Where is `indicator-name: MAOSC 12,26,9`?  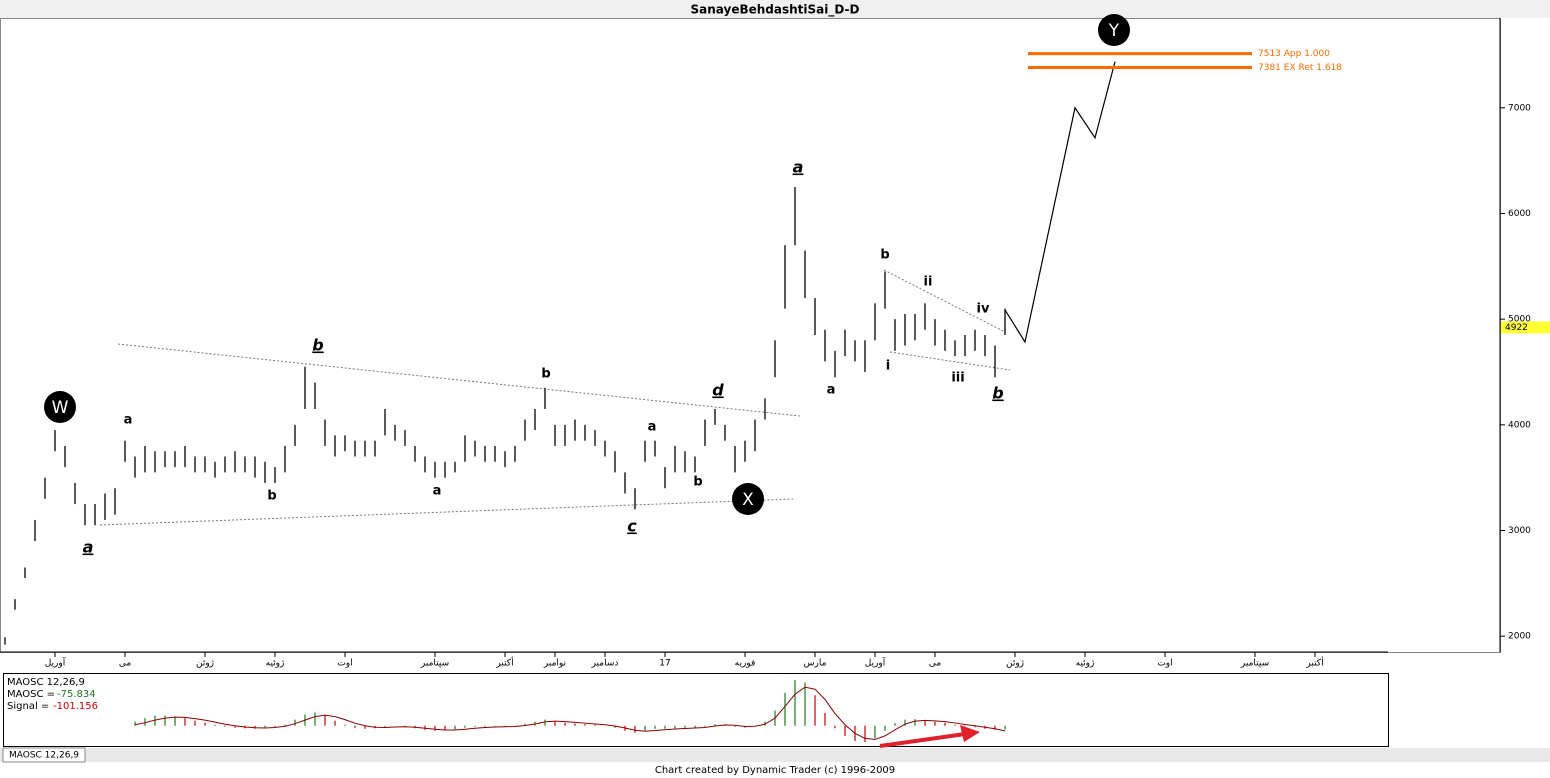 indicator-name: MAOSC 12,26,9 is located at coordinates (46, 682).